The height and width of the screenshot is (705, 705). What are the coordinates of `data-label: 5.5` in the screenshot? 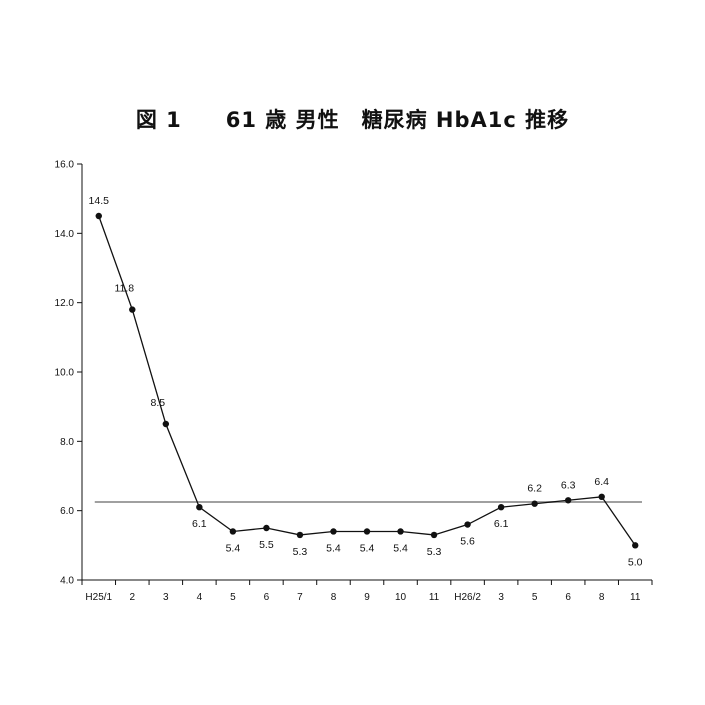 It's located at (266, 545).